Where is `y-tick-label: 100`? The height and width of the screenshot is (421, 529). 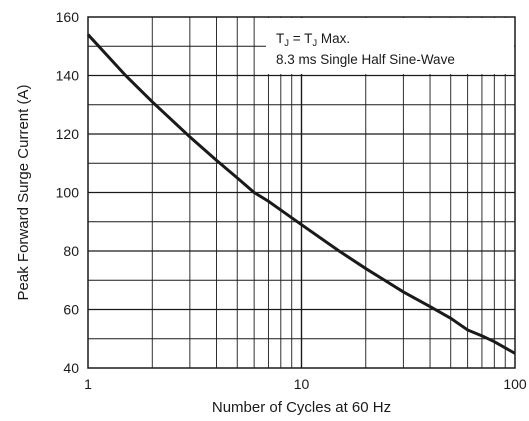
y-tick-label: 100 is located at coordinates (68, 193).